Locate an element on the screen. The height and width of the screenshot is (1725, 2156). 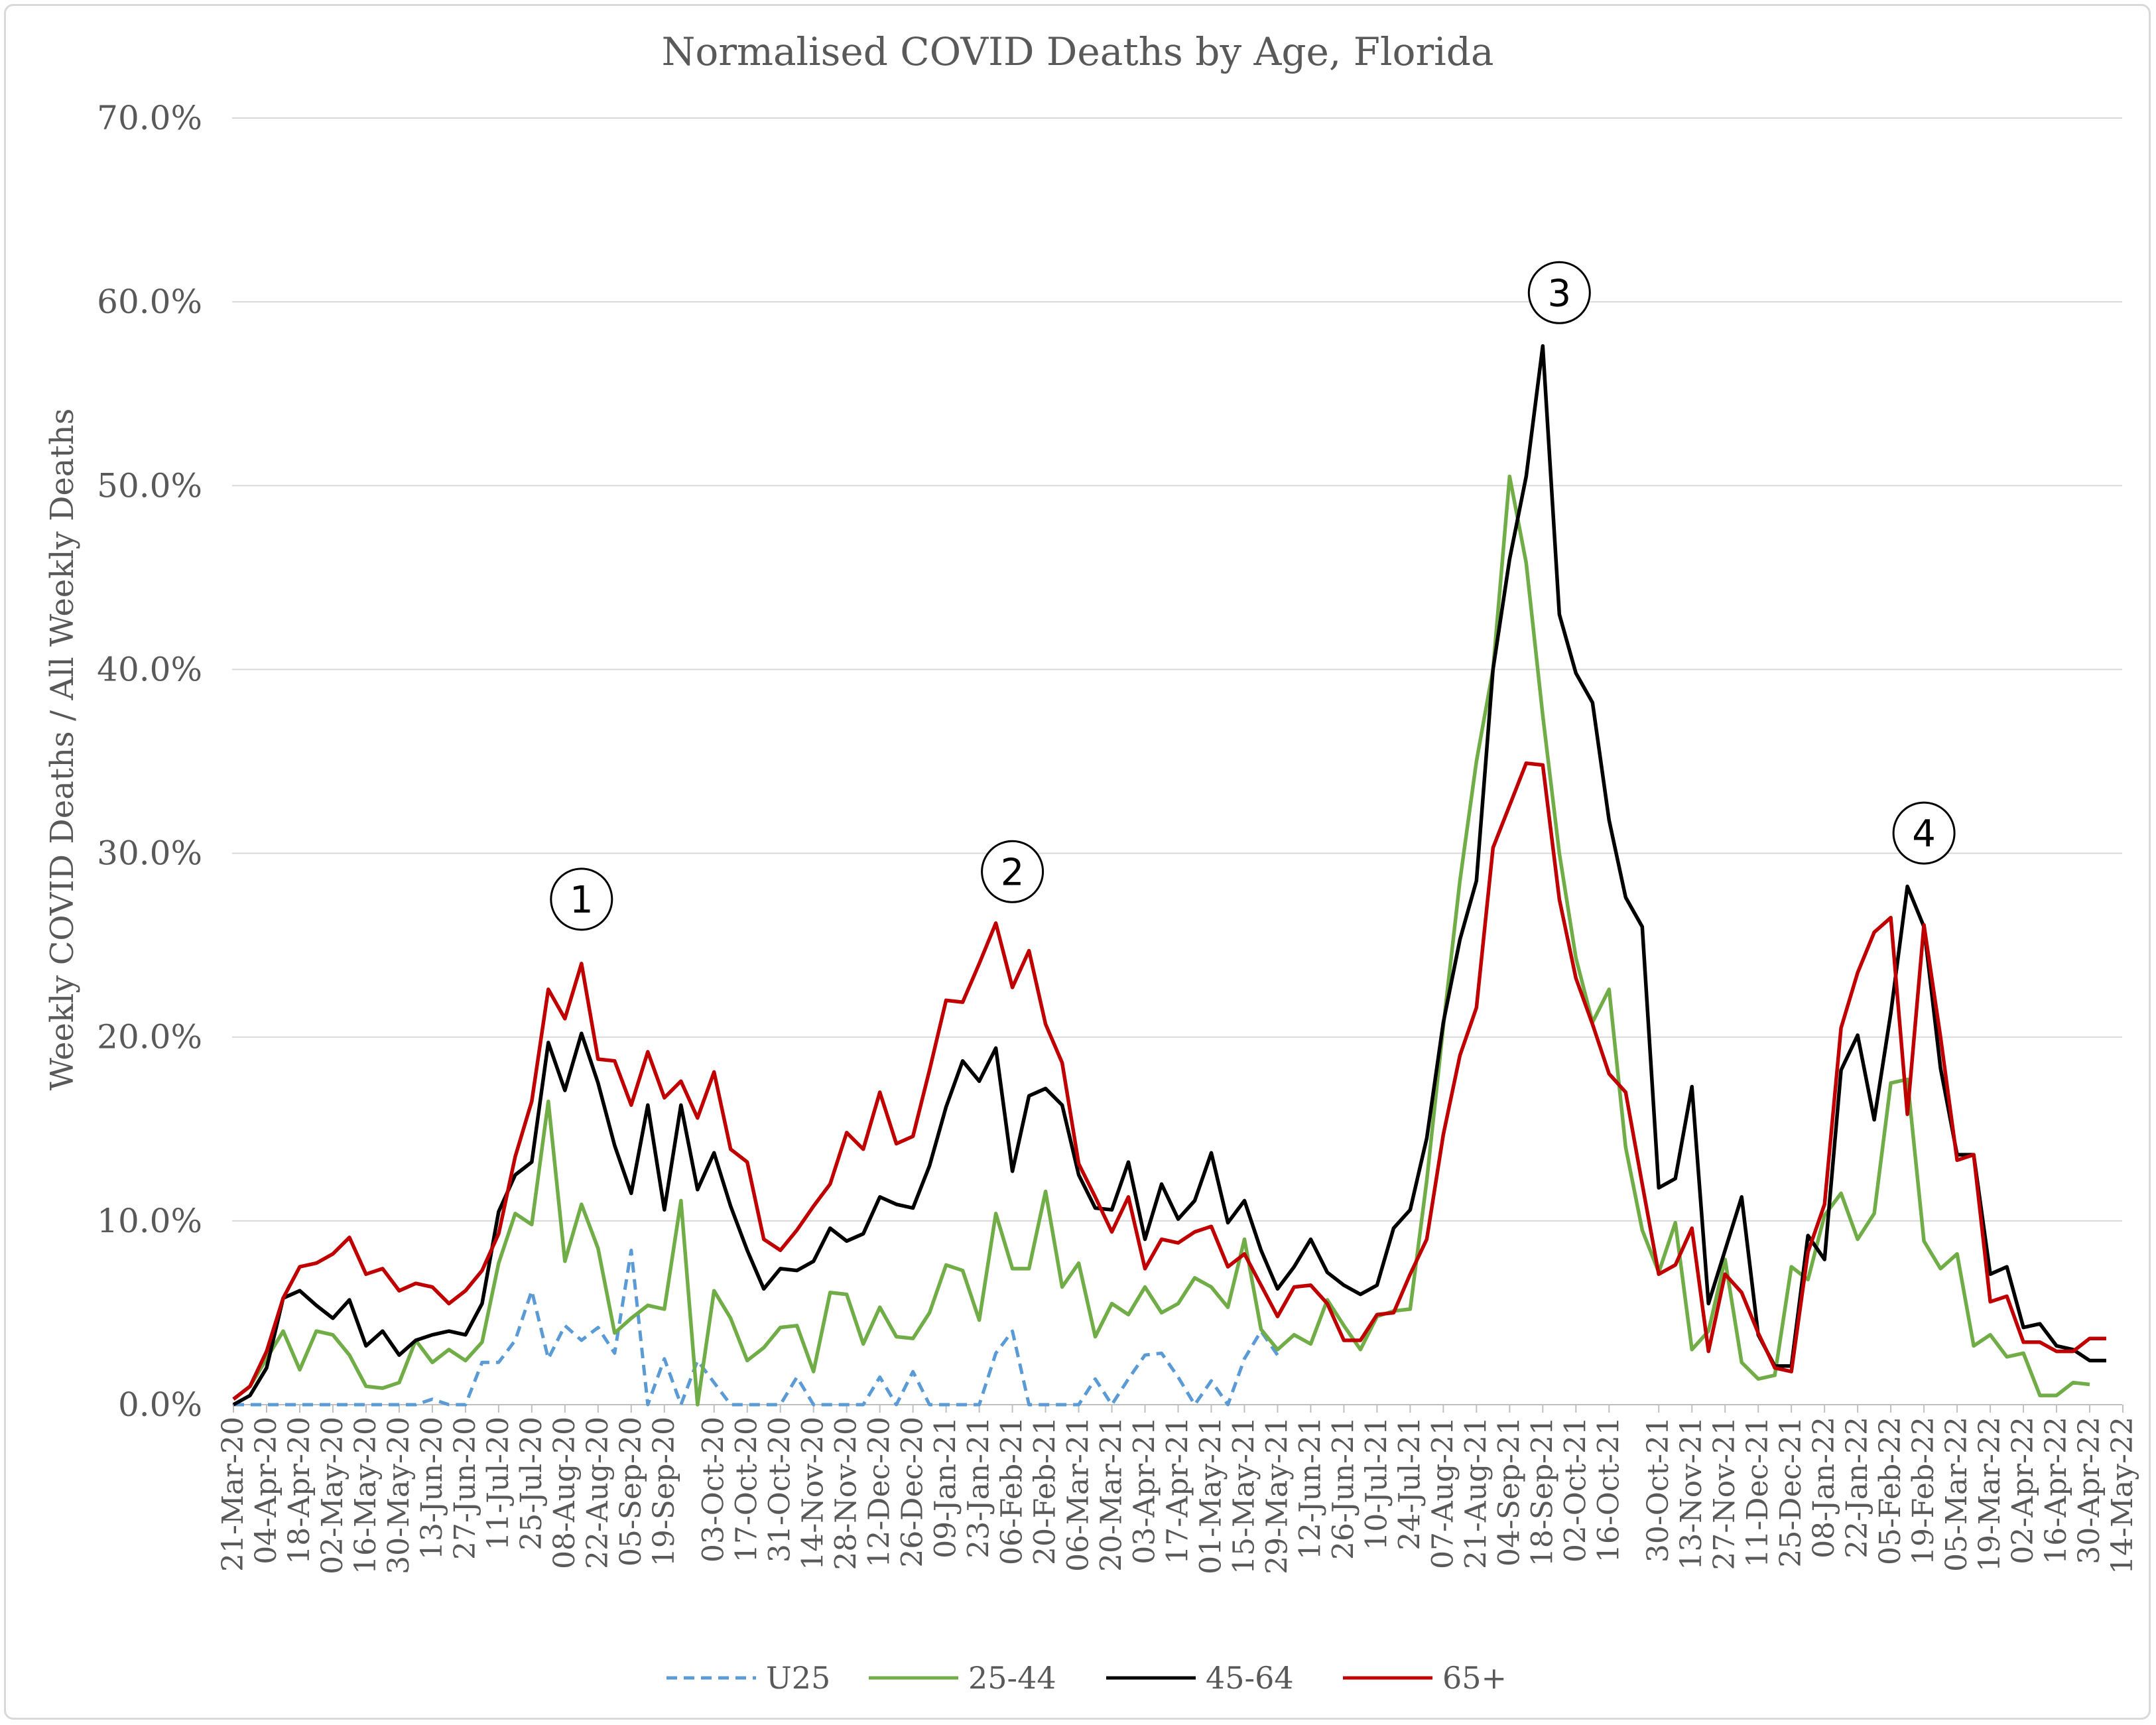
x-tick-label: 15-May-21 is located at coordinates (1244, 1495).